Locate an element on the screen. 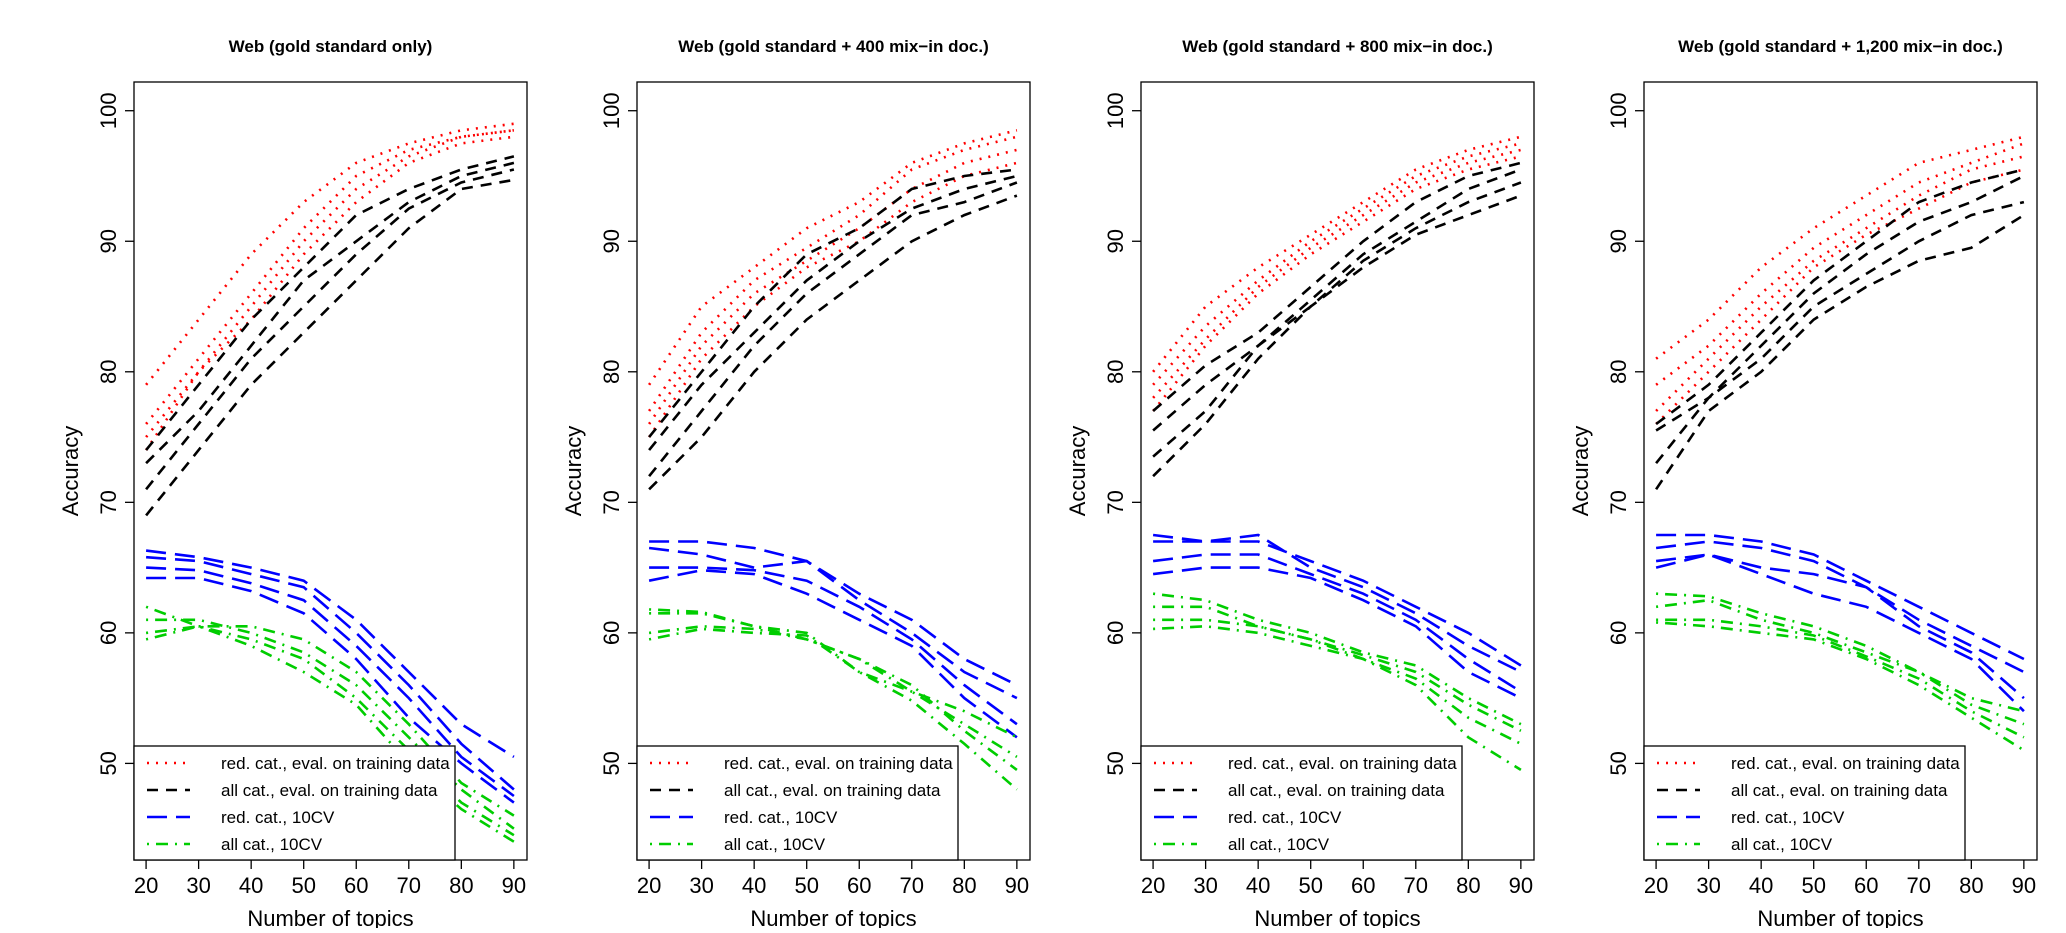 The width and height of the screenshot is (2066, 933). panel-title: Web (gold standard + 800 mix−in doc.) is located at coordinates (1337, 46).